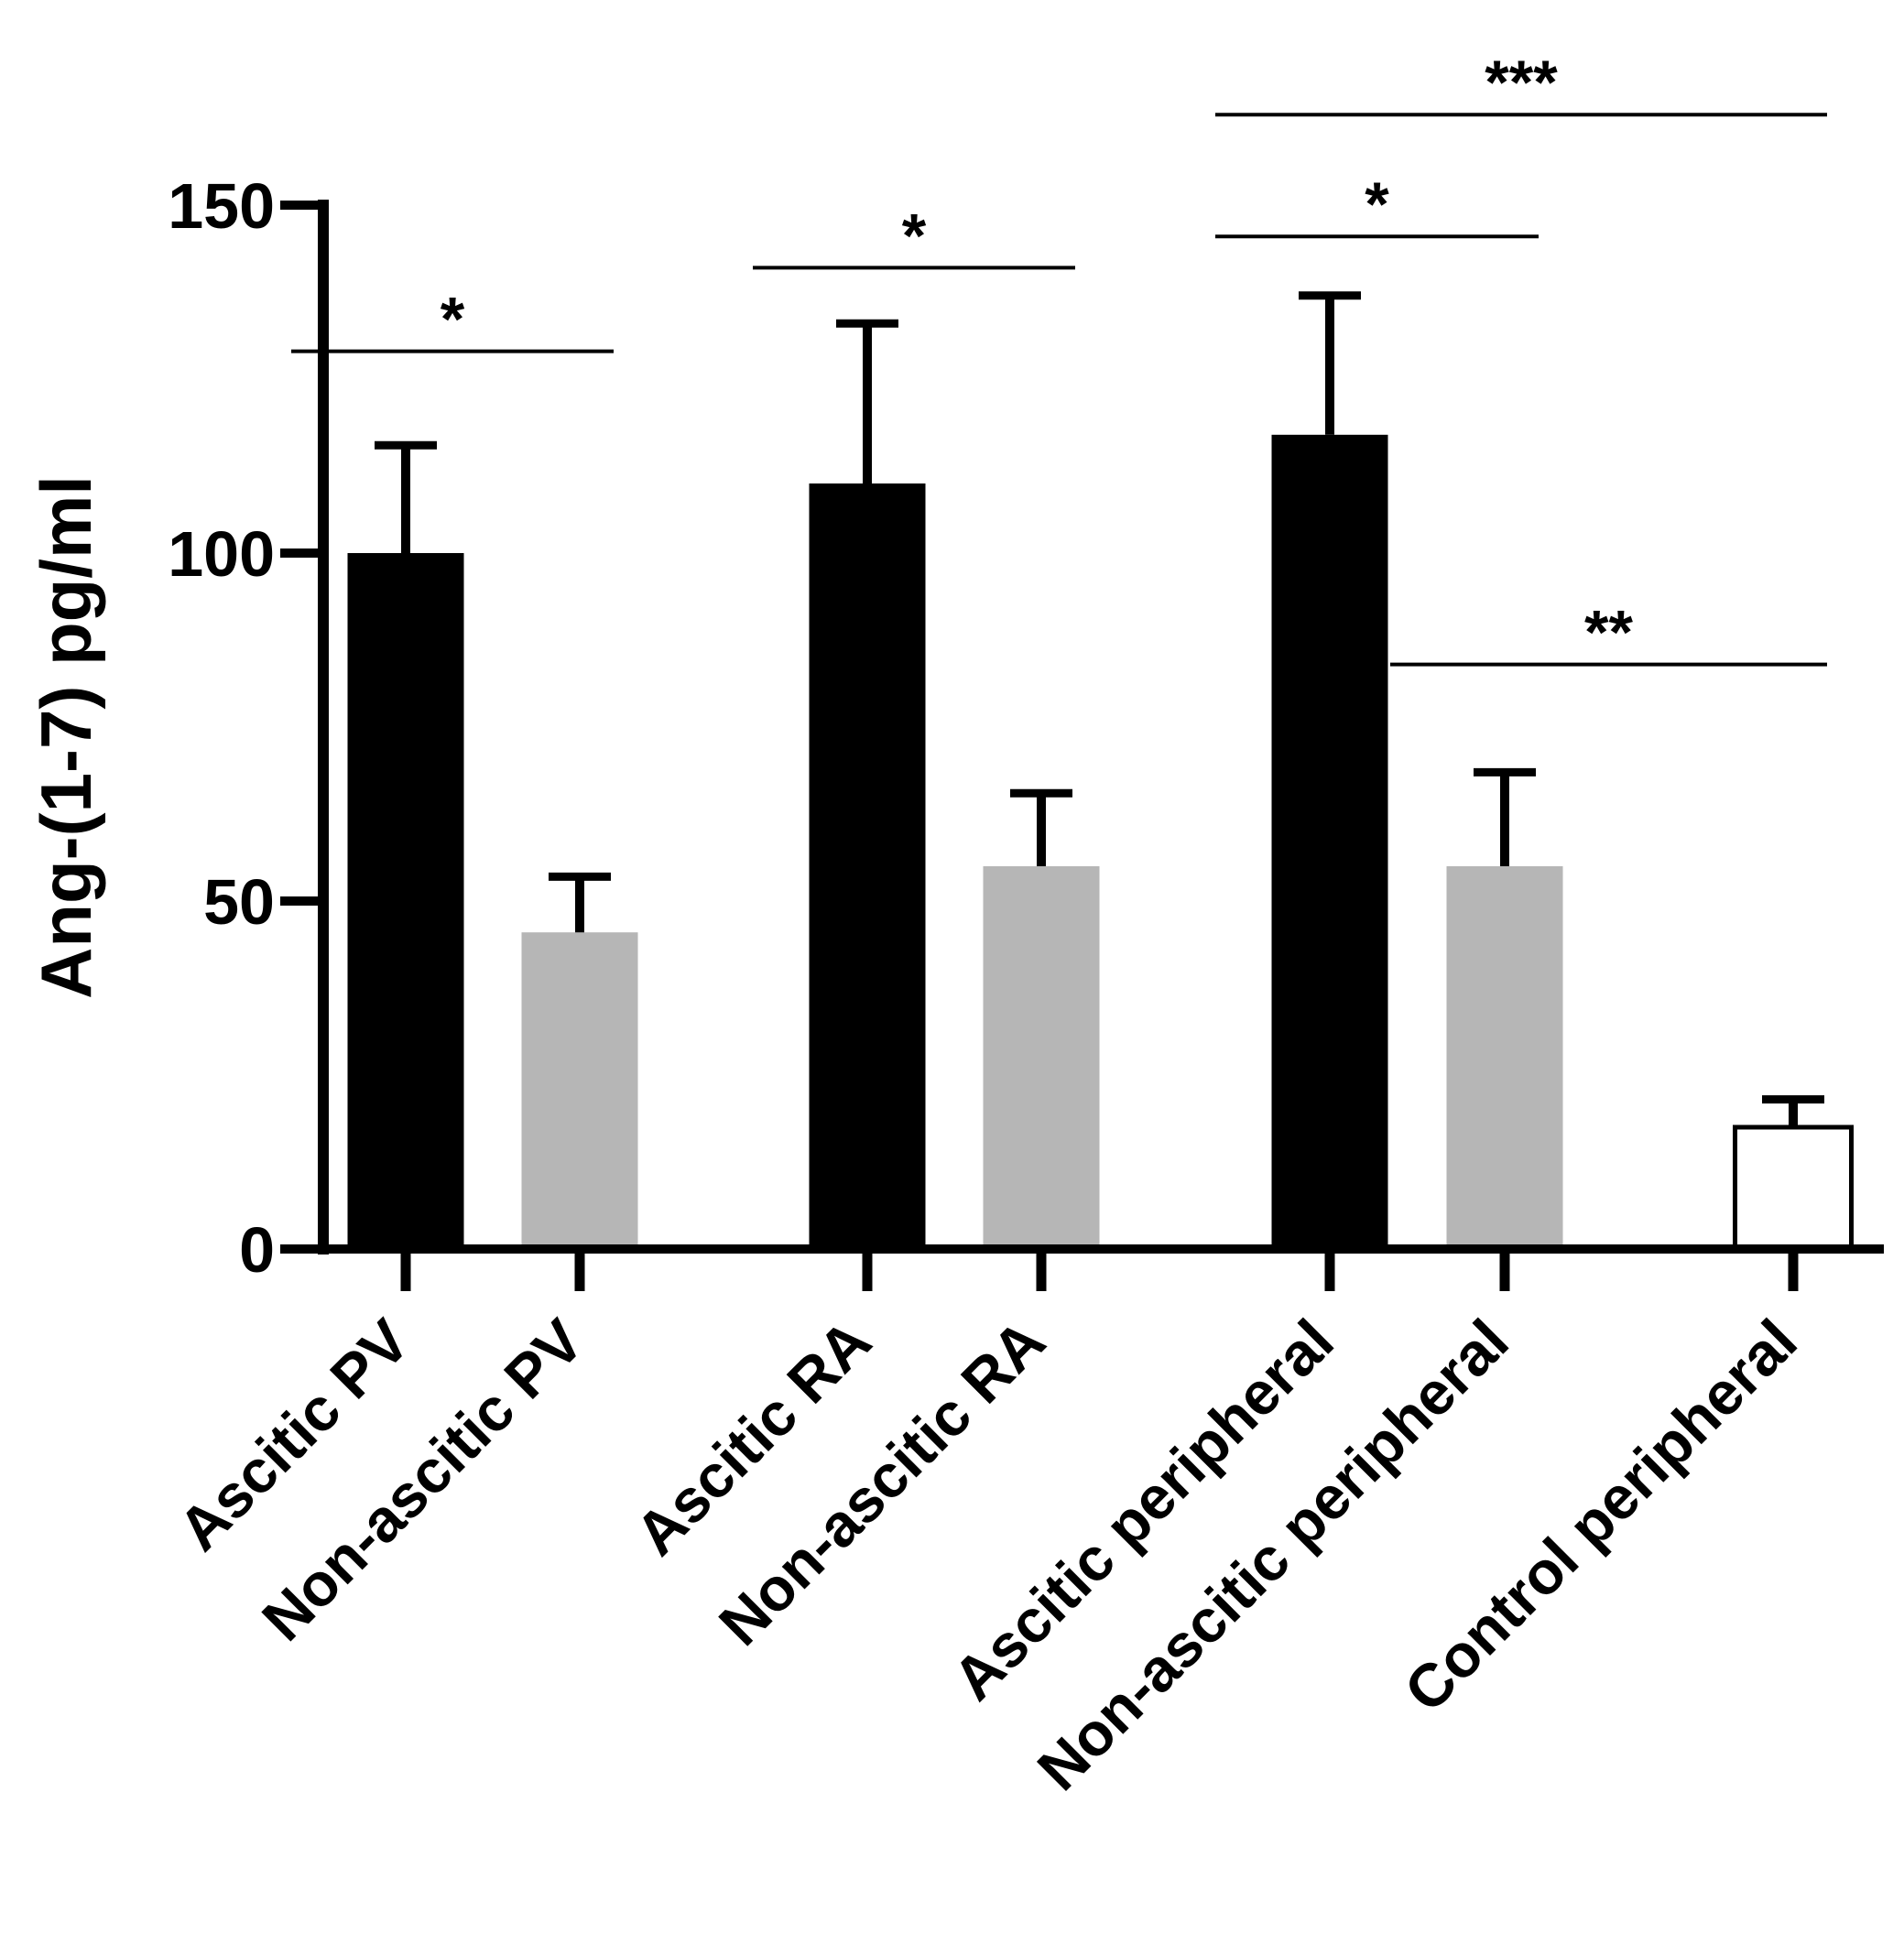 The image size is (1904, 1955). I want to click on significance-label: ***, so click(1521, 83).